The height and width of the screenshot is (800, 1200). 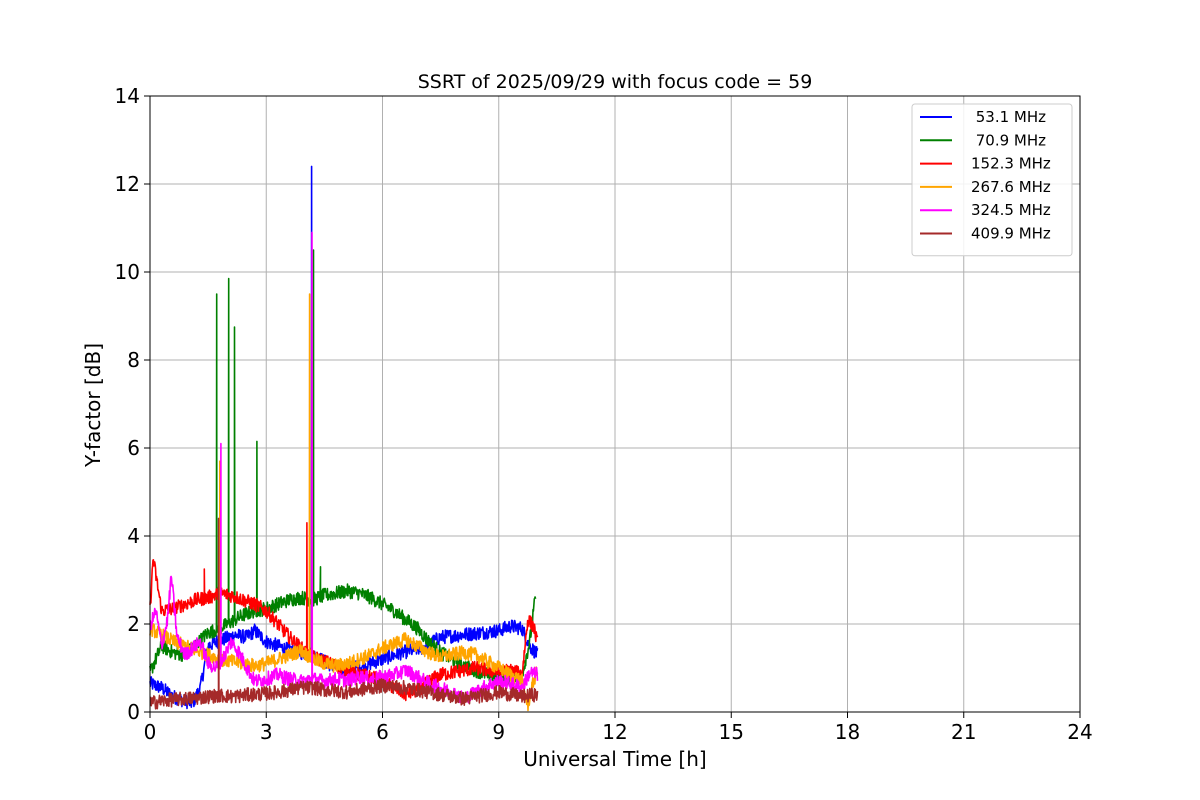 I want to click on x-tick-label: 3, so click(x=266, y=732).